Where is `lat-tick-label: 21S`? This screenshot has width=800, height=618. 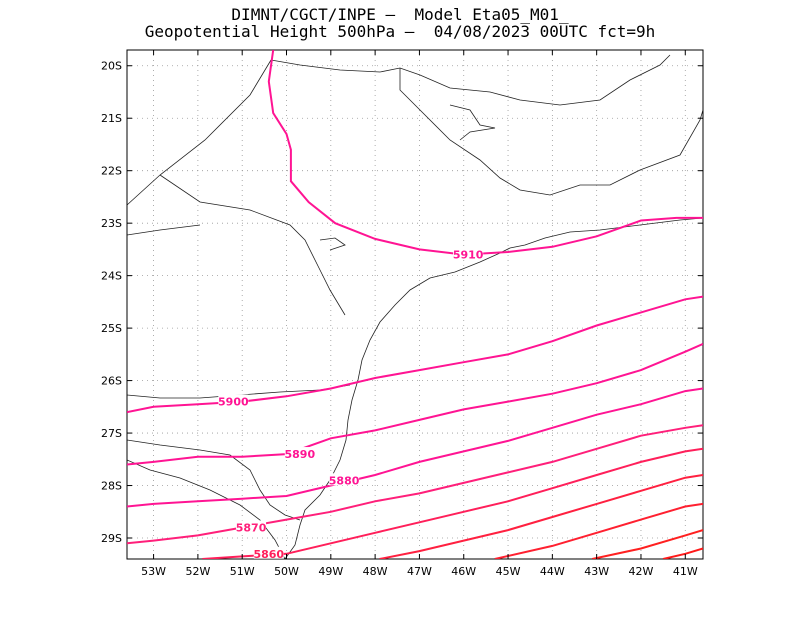 lat-tick-label: 21S is located at coordinates (111, 118).